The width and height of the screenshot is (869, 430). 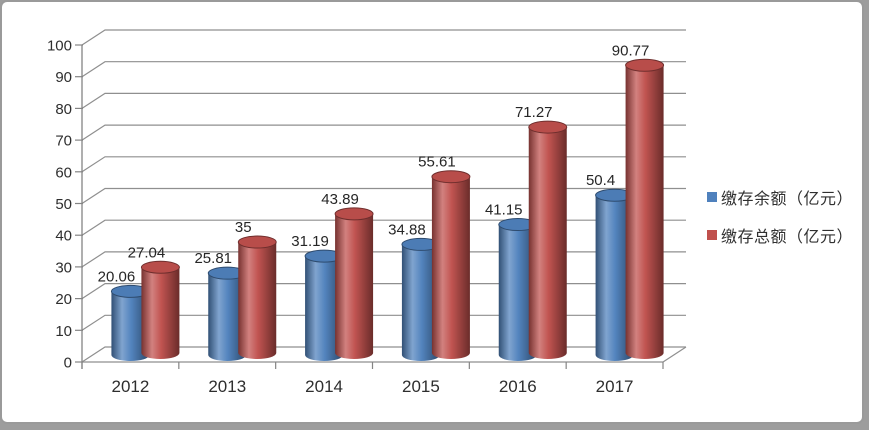 I want to click on y-tick-label: 50, so click(x=63, y=204).